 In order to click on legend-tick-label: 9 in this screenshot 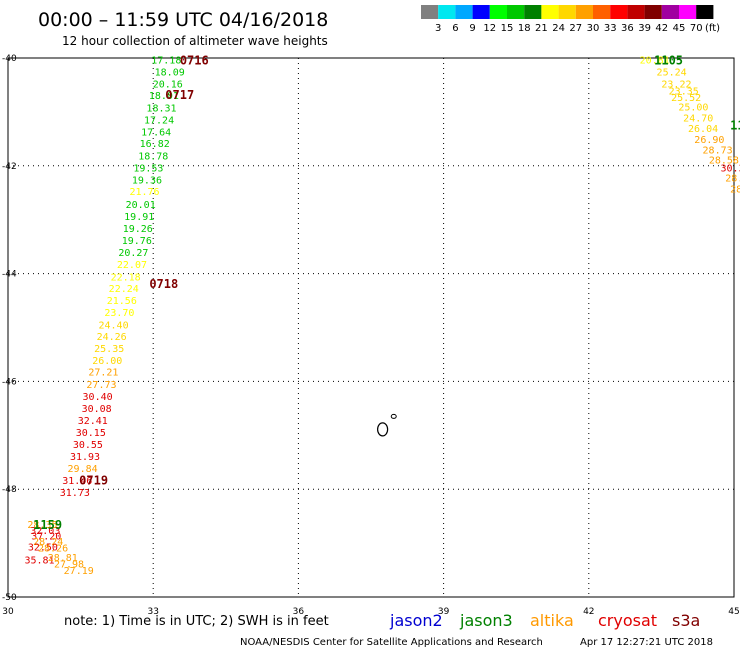, I will do `click(472, 28)`.